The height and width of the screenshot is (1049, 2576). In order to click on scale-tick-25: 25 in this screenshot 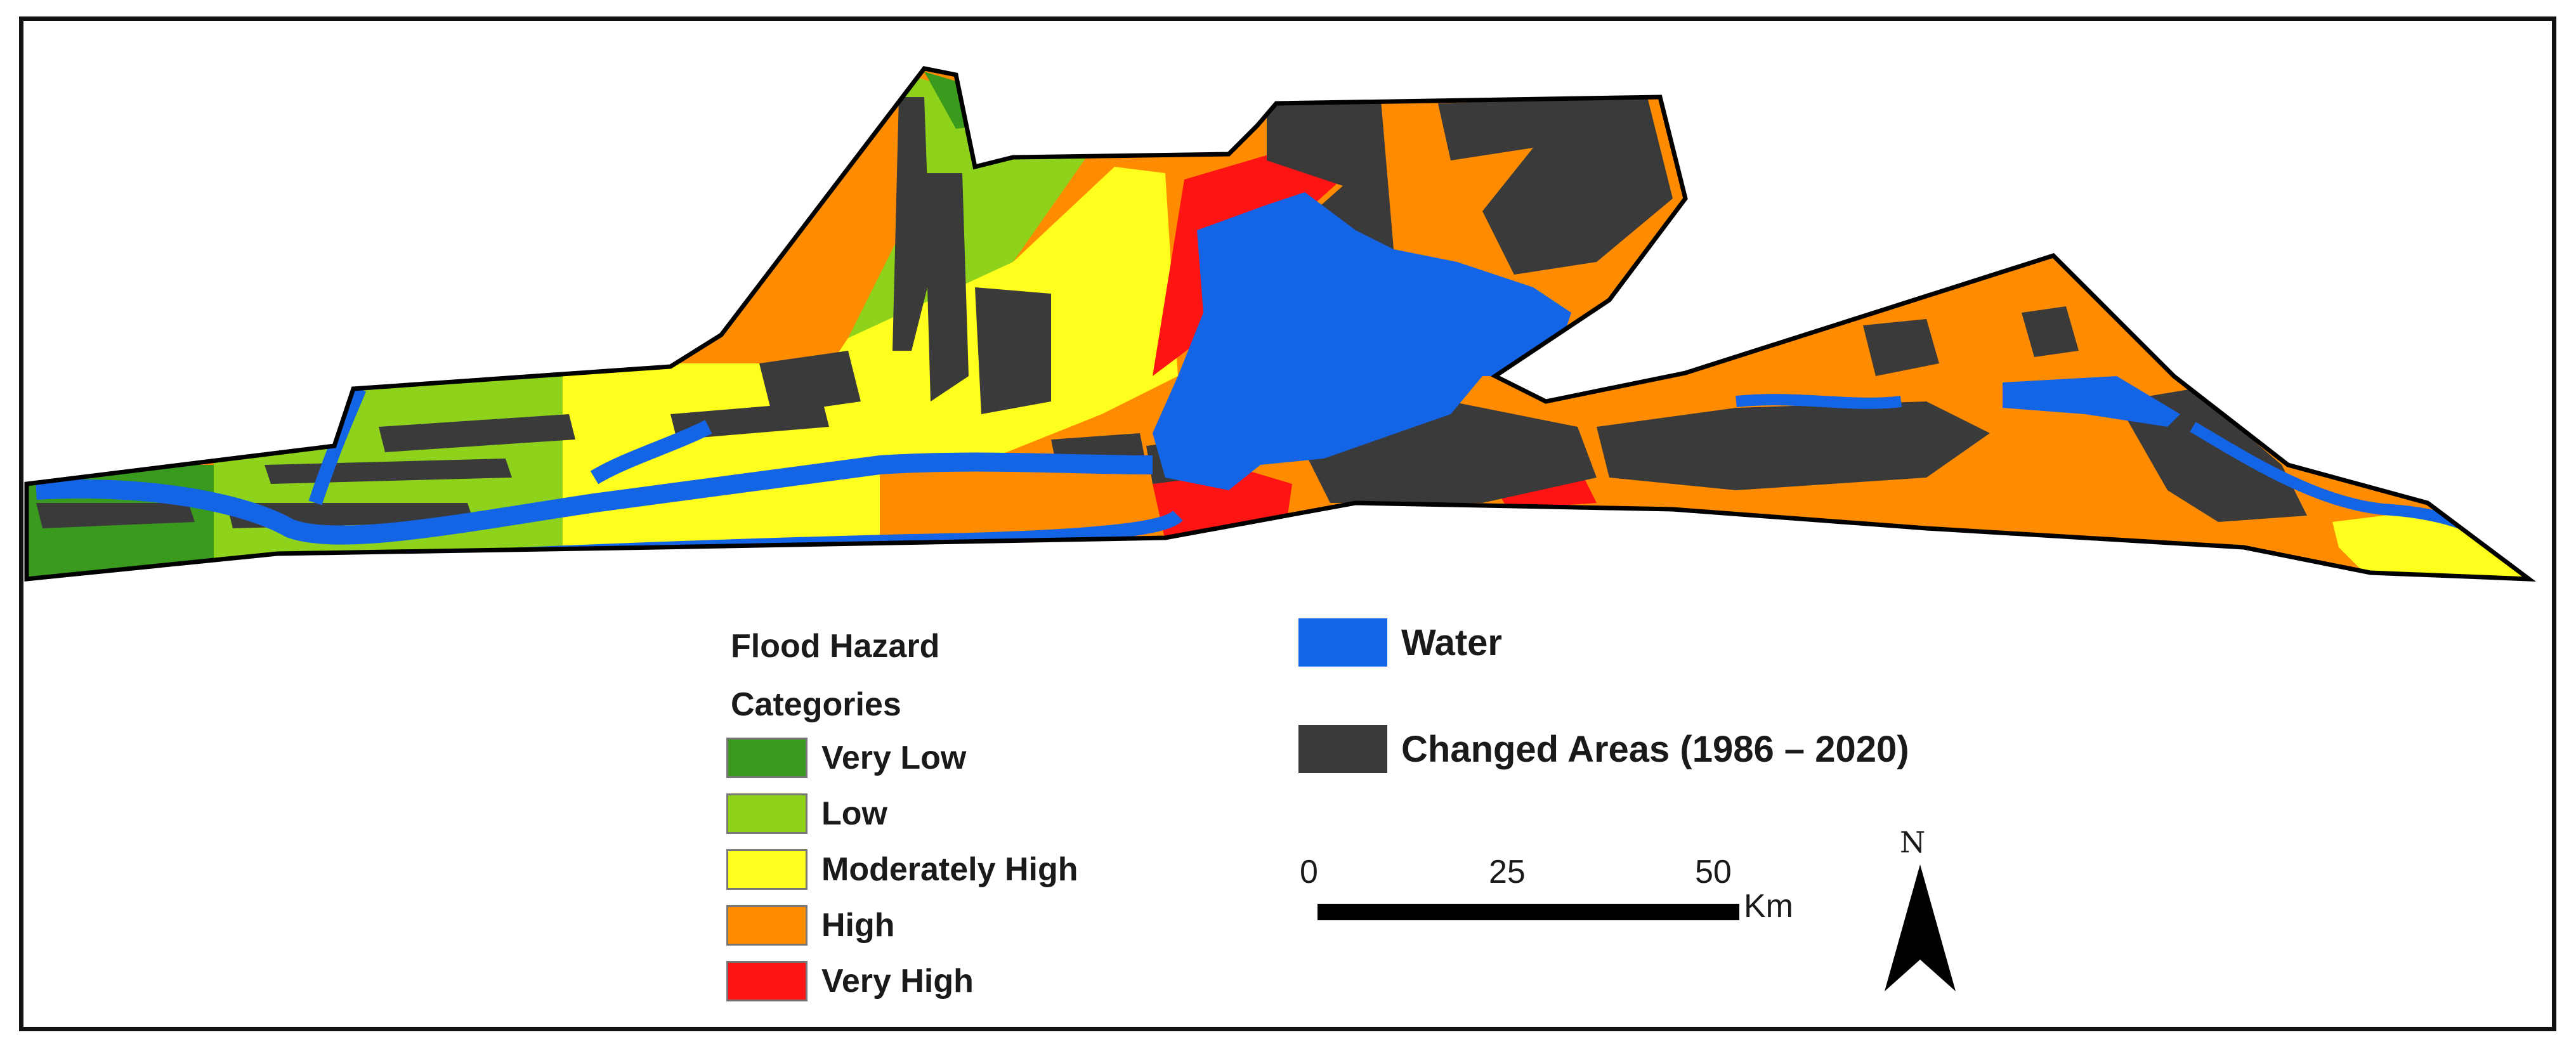, I will do `click(1507, 872)`.